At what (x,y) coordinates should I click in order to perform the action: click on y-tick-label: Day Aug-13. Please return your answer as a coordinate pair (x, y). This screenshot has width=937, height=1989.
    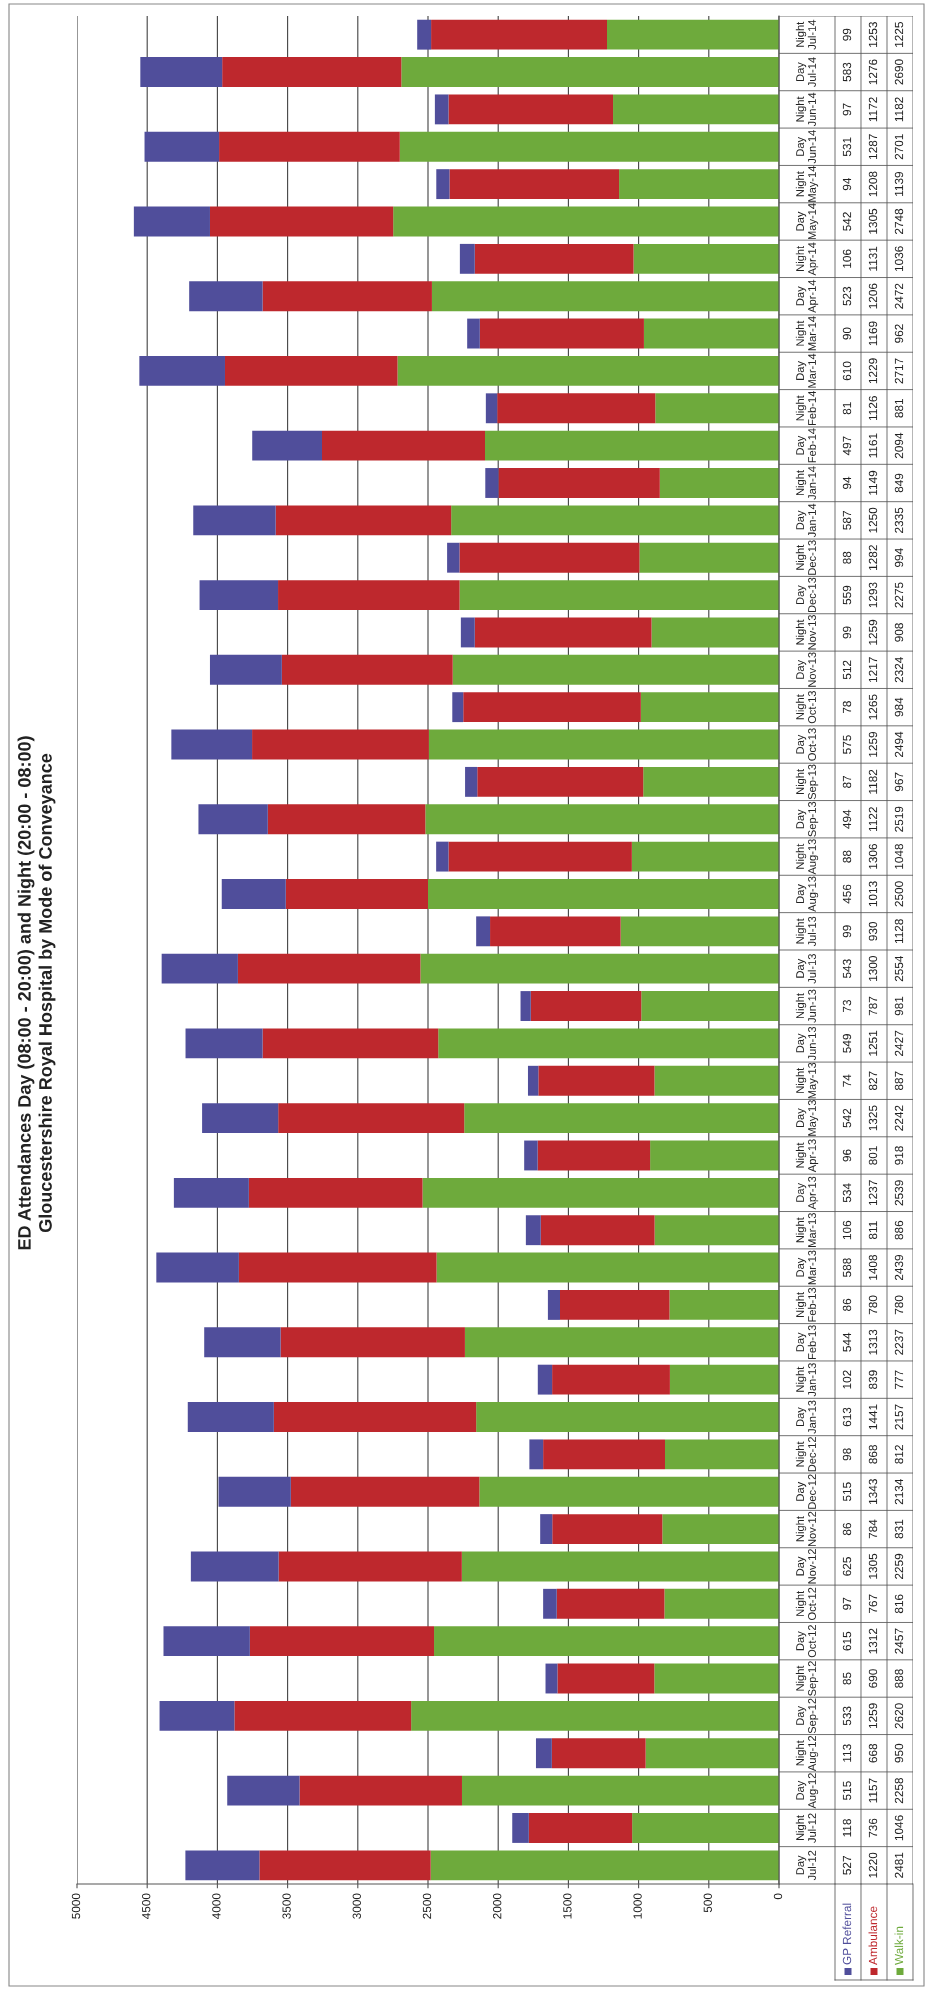
    Looking at the image, I should click on (807, 894).